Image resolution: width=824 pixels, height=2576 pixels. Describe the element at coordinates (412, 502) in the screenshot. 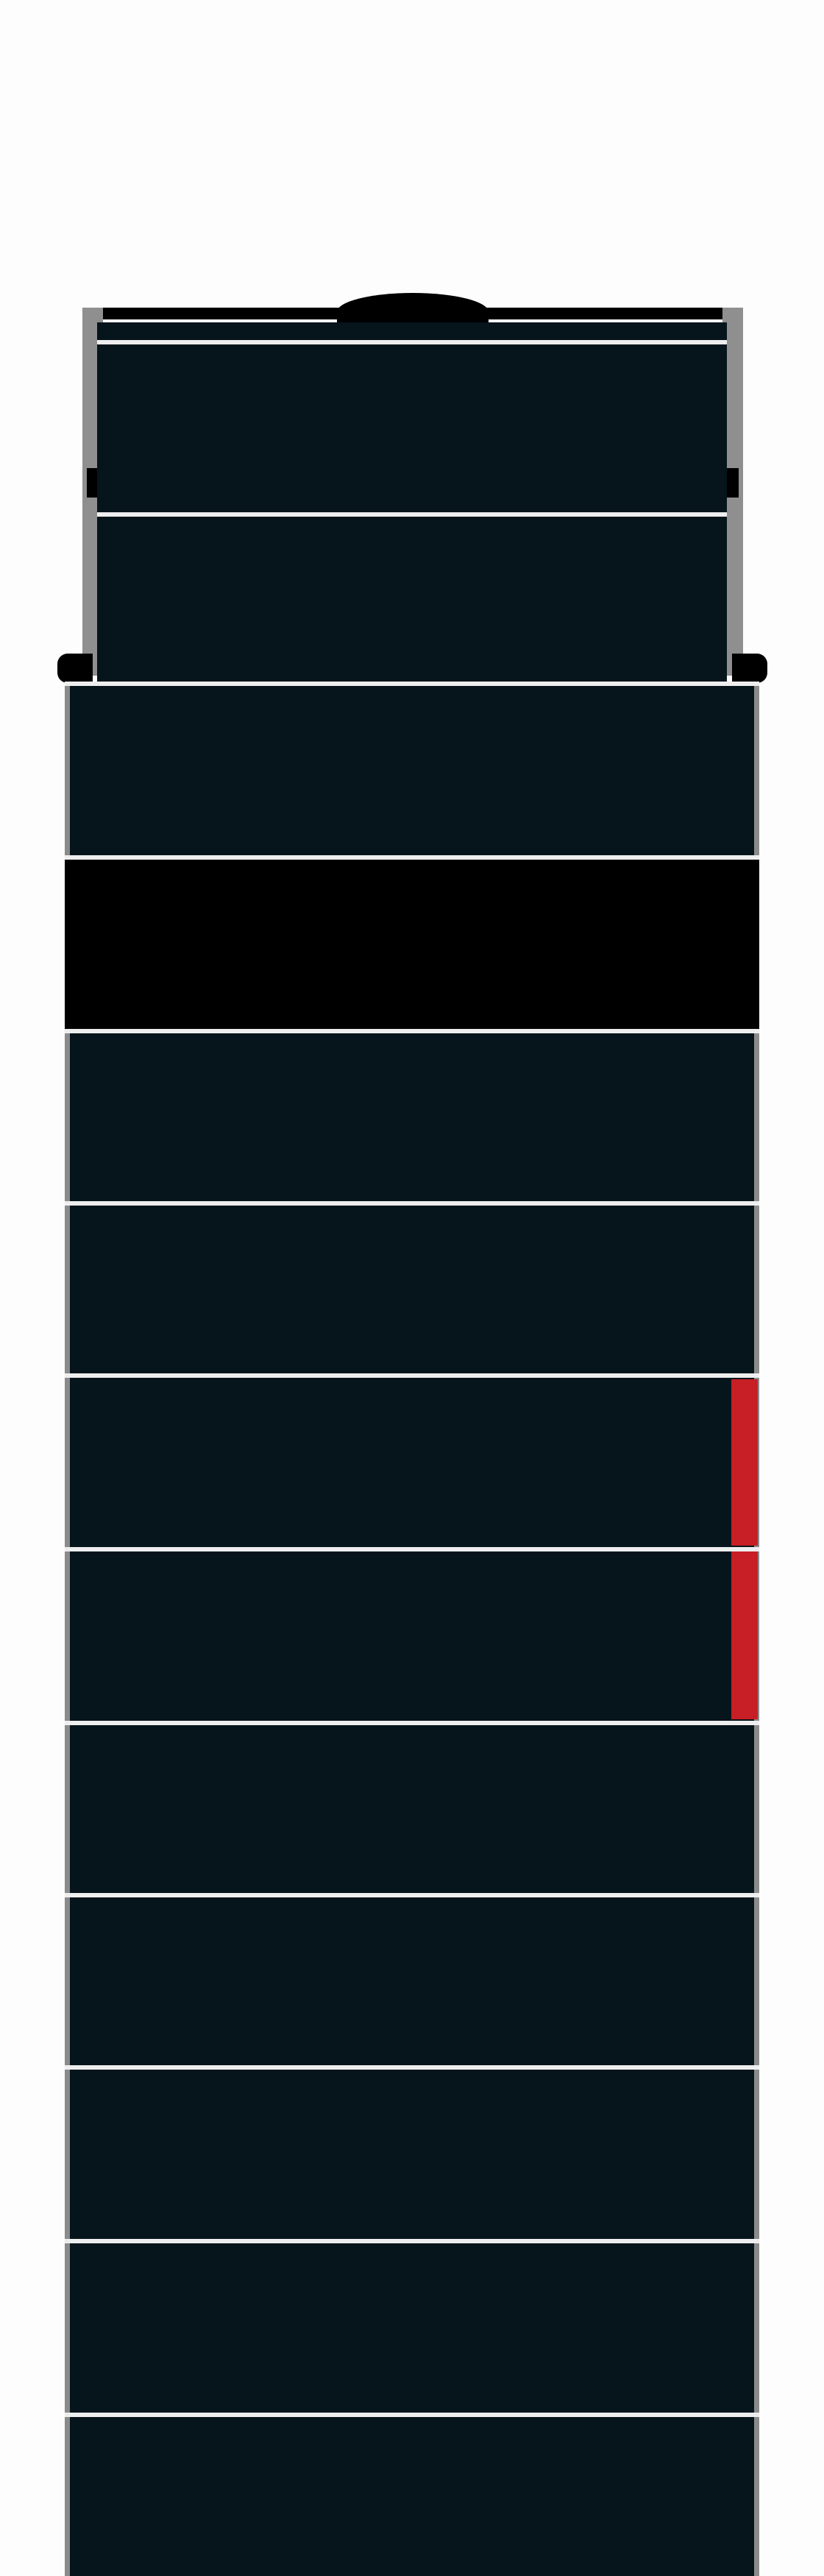

I see `upper-tower-section` at that location.